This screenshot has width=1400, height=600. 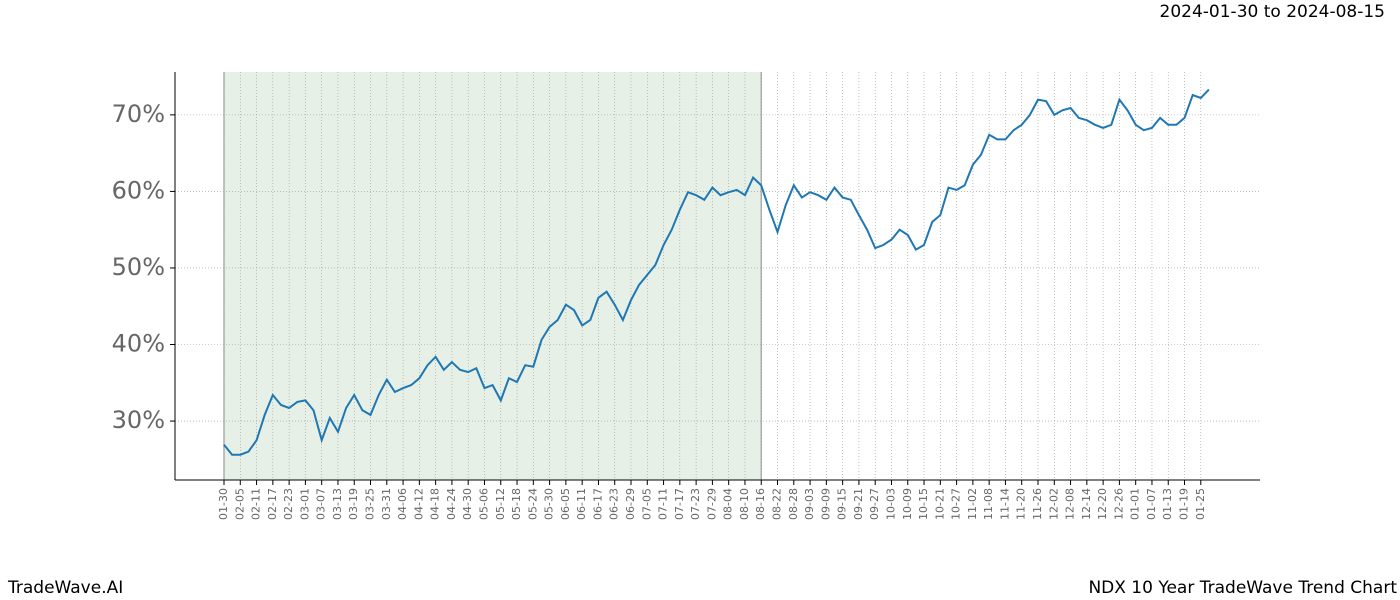 What do you see at coordinates (565, 504) in the screenshot?
I see `x-tick-label: 06-05` at bounding box center [565, 504].